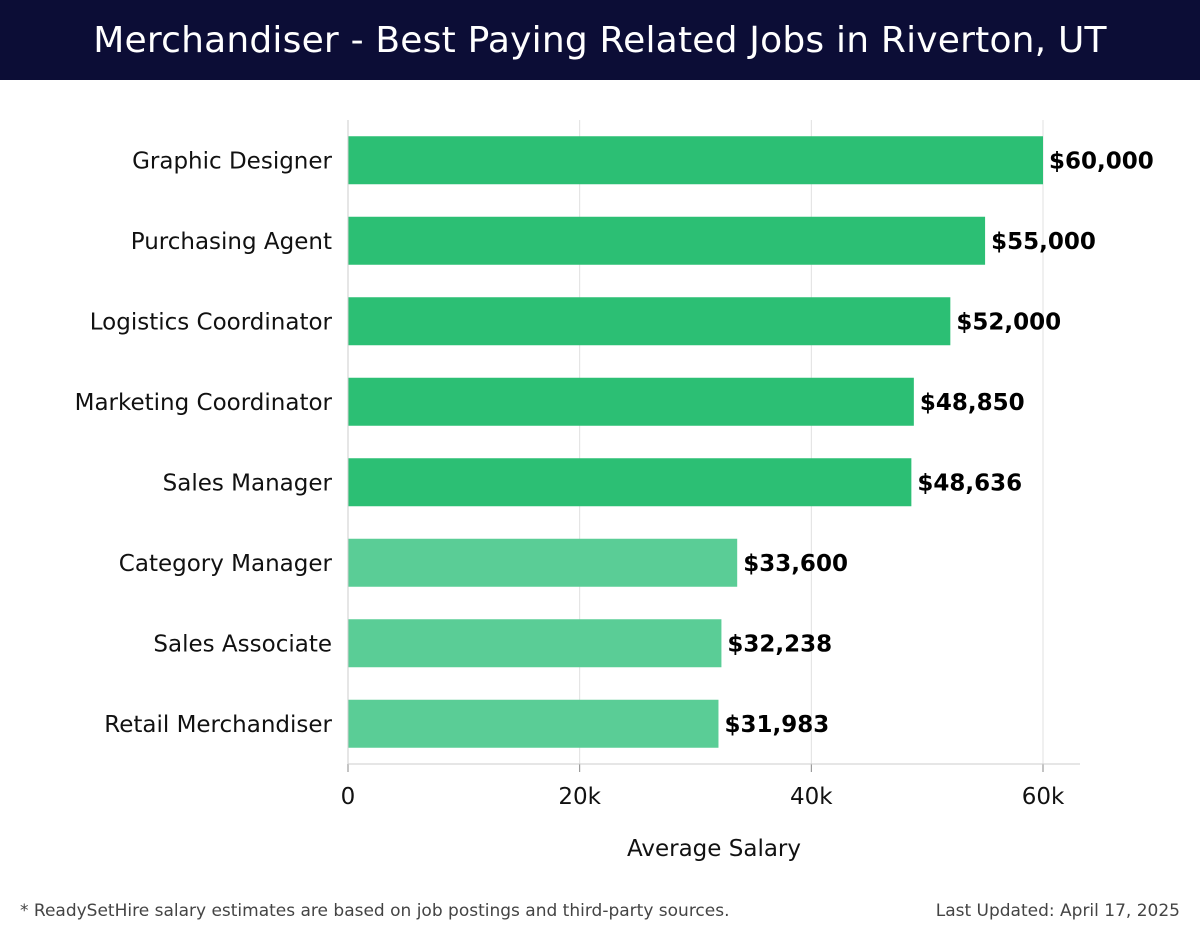  What do you see at coordinates (248, 483) in the screenshot?
I see `category-label: Sales Manager` at bounding box center [248, 483].